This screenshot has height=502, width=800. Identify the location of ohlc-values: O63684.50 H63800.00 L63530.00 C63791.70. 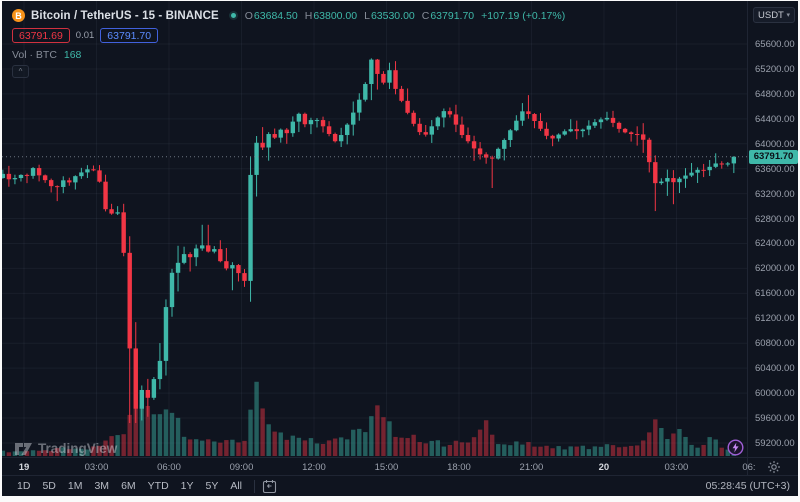
(359, 16).